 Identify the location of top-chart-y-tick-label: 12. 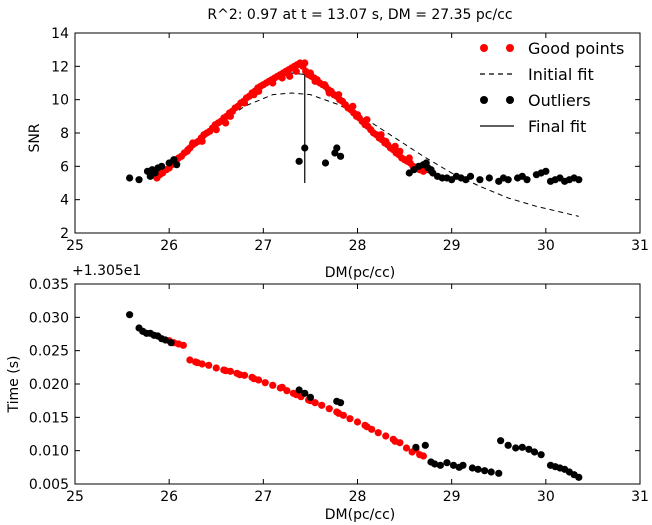
(60, 67).